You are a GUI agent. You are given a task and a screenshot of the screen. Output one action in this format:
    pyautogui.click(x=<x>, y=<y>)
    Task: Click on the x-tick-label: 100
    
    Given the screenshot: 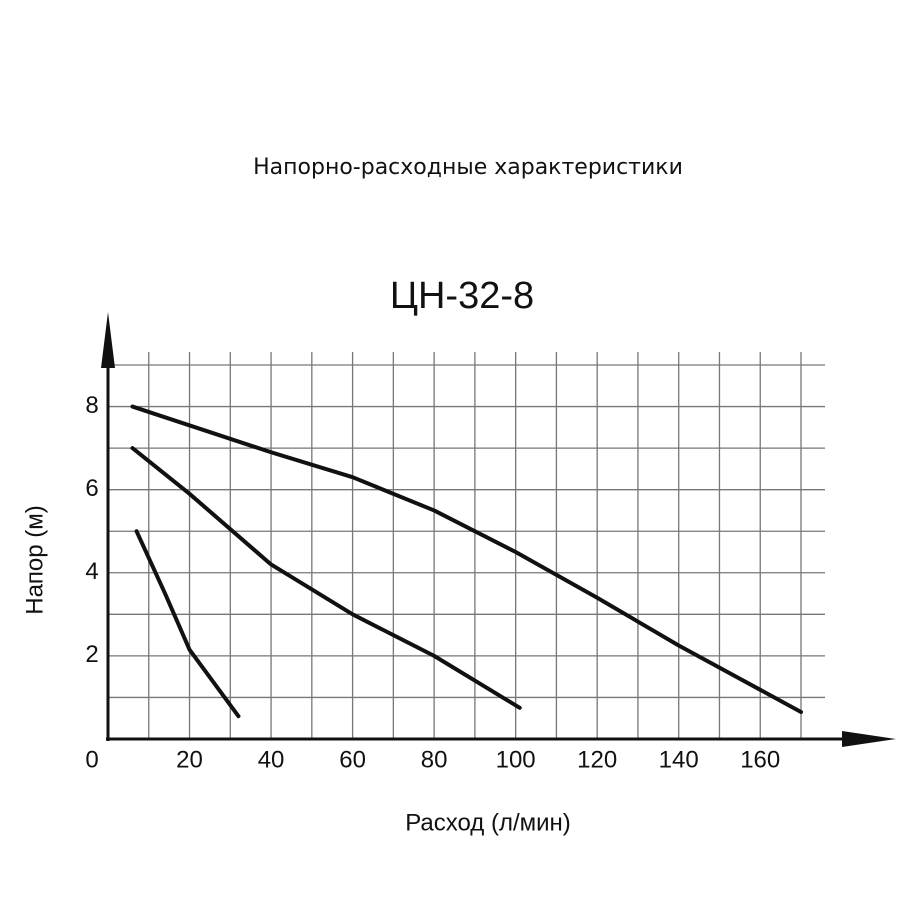 What is the action you would take?
    pyautogui.click(x=516, y=759)
    